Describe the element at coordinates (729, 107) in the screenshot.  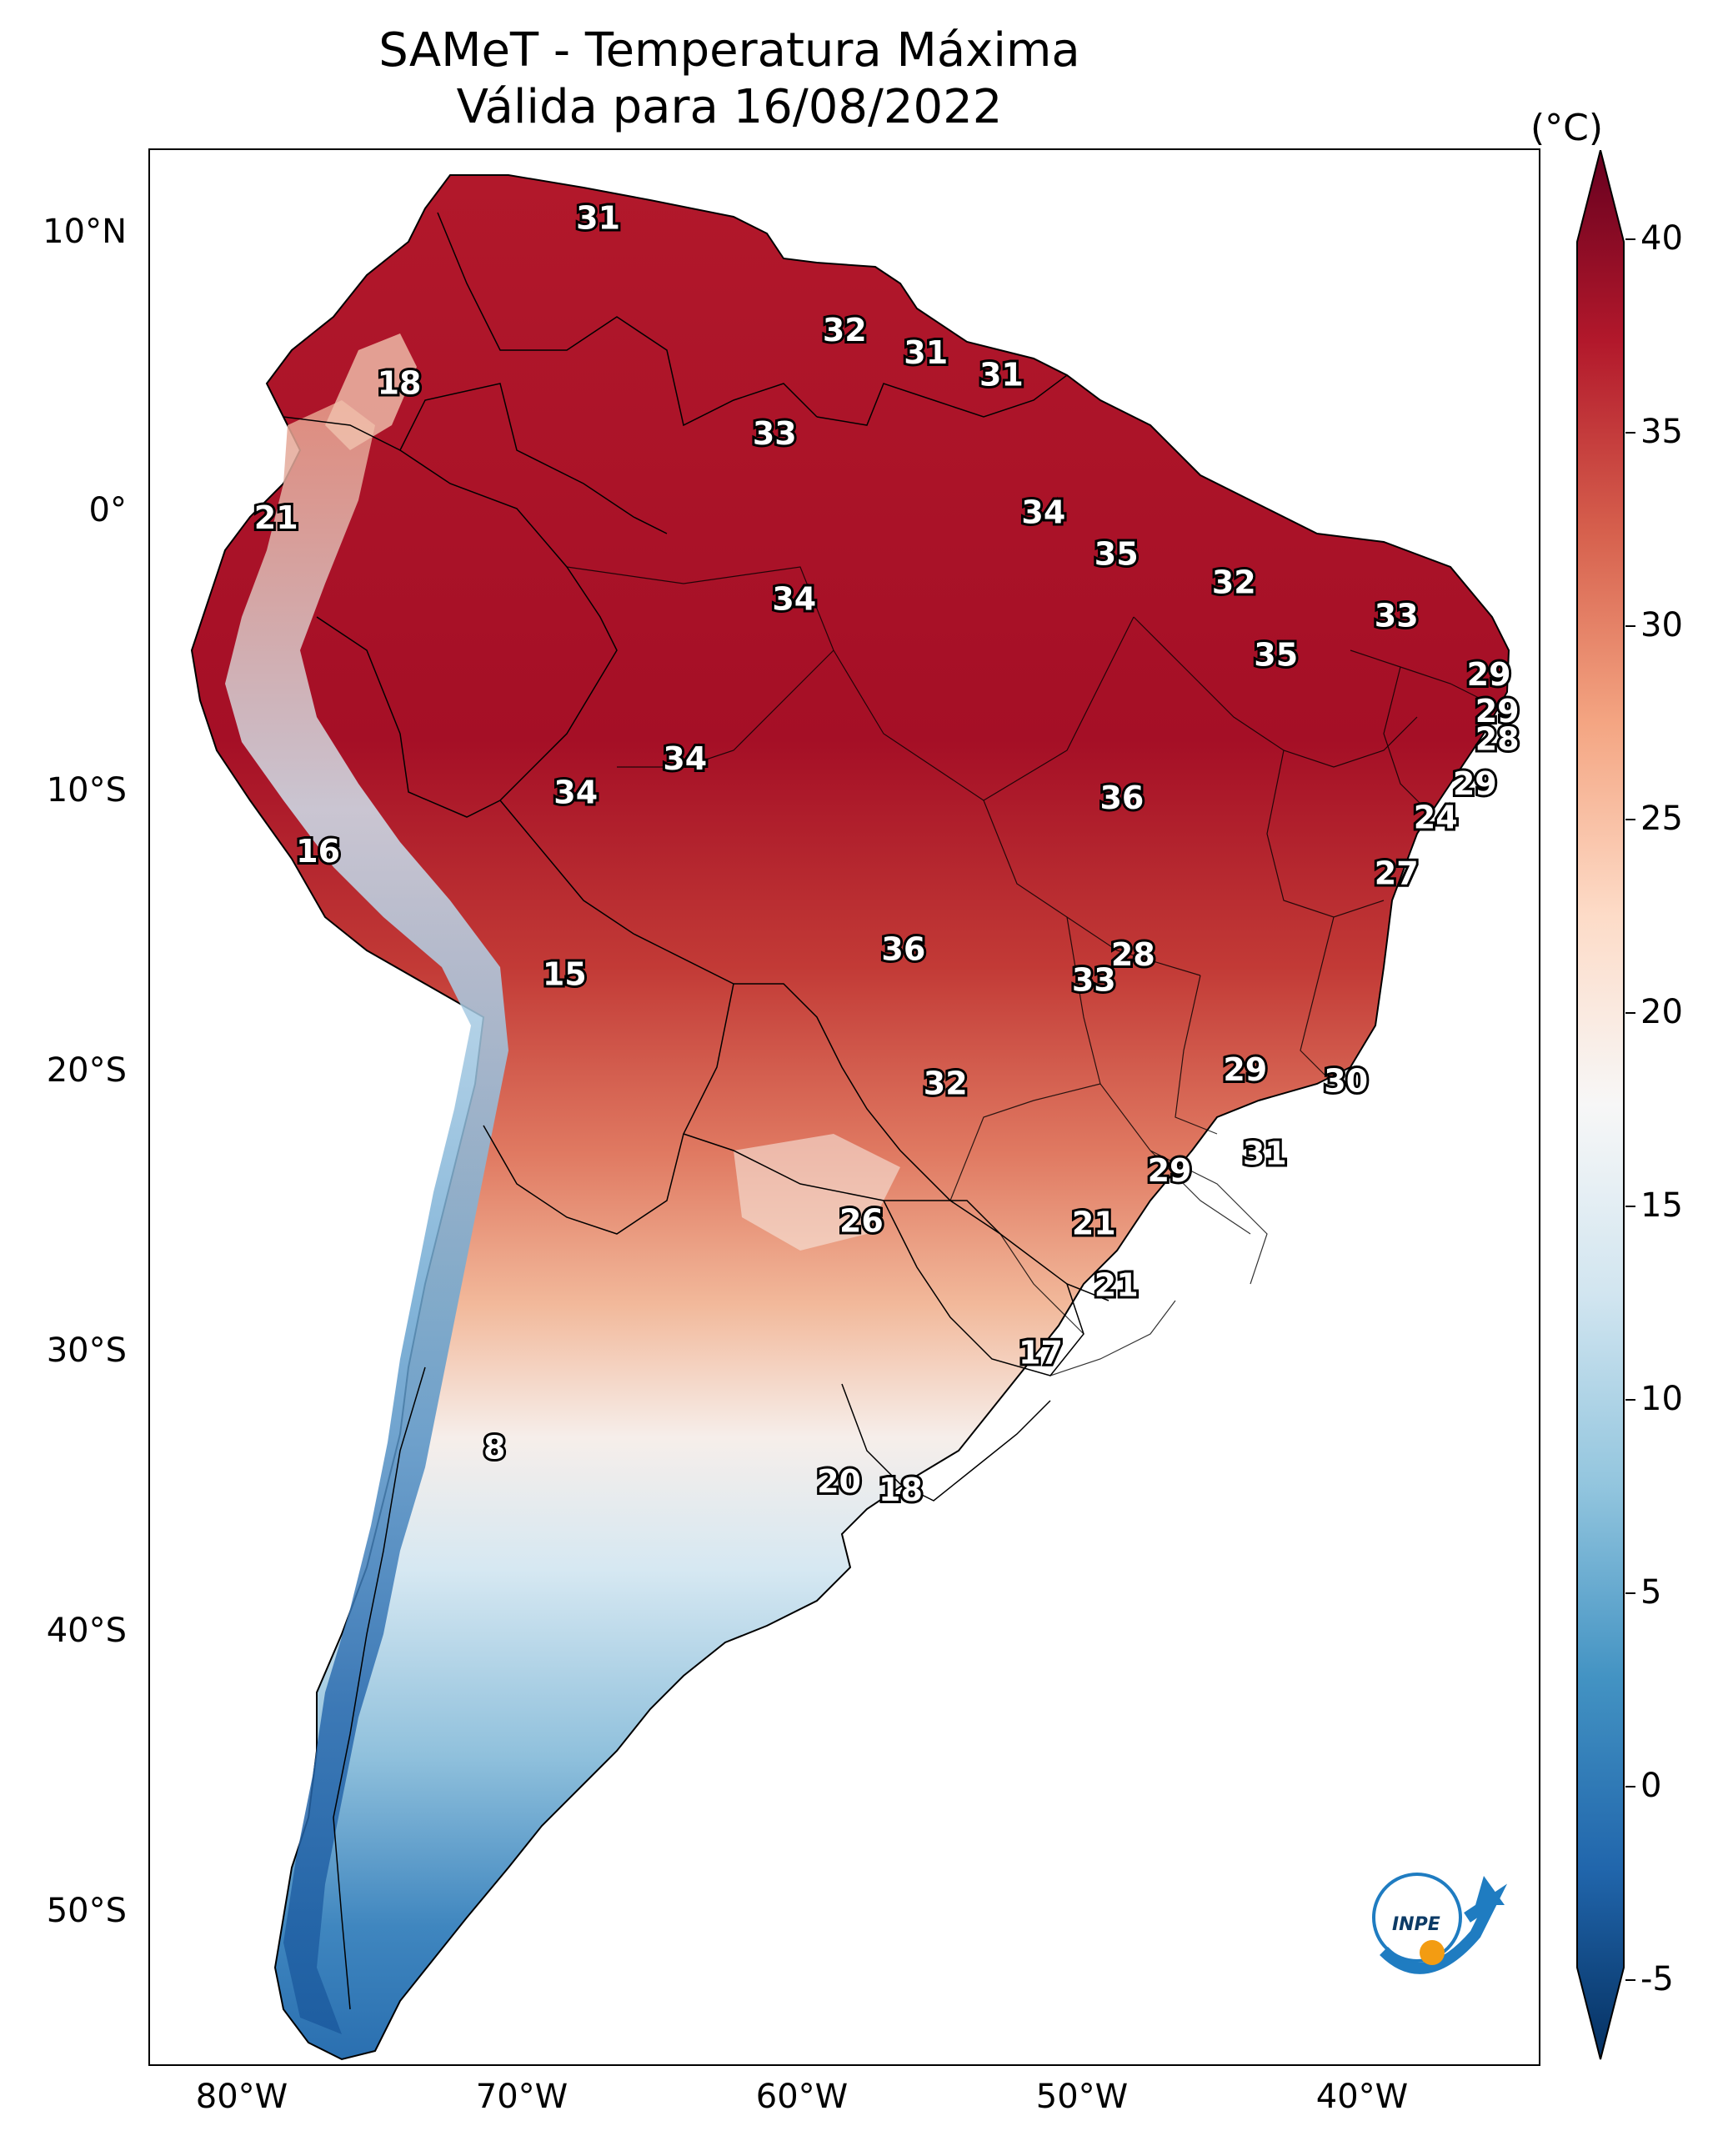
I see `map-subtitle: Válida para 16/08/2022` at that location.